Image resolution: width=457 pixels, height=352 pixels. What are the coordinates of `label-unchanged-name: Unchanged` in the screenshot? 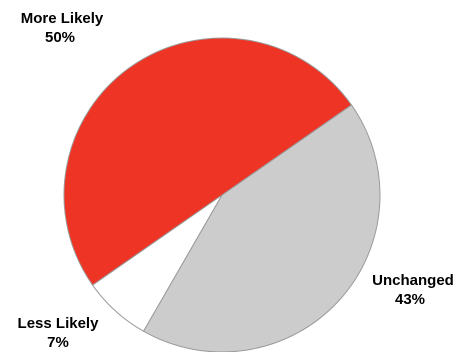 It's located at (413, 280).